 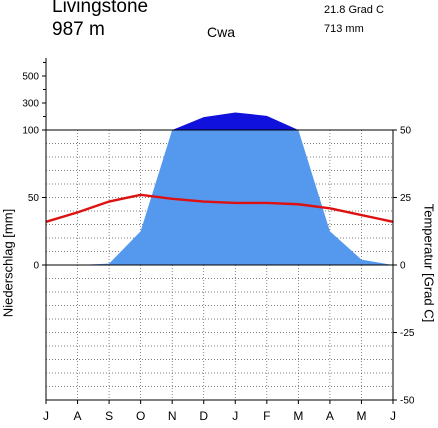 What do you see at coordinates (354, 10) in the screenshot?
I see `mean-temperature: 21.8 Grad C` at bounding box center [354, 10].